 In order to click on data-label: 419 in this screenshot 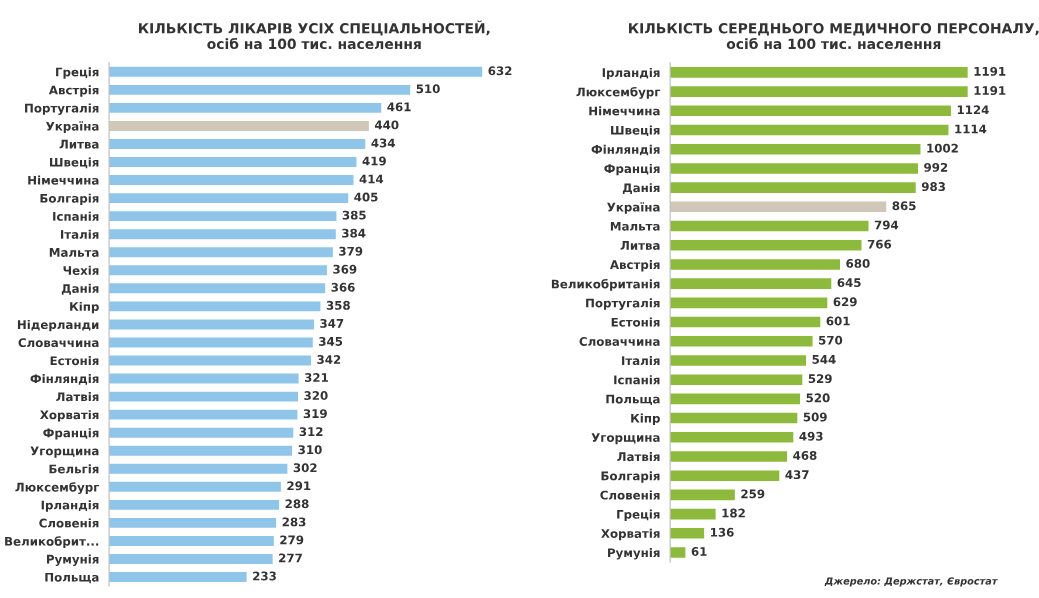, I will do `click(374, 161)`.